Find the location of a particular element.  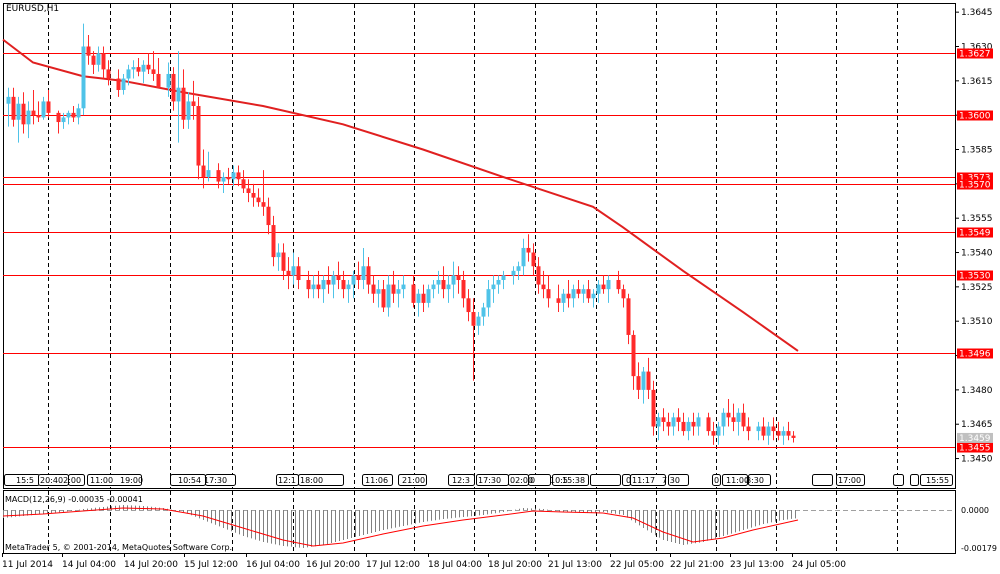

time-axis-label: 16 Jul 04:00 is located at coordinates (273, 565).